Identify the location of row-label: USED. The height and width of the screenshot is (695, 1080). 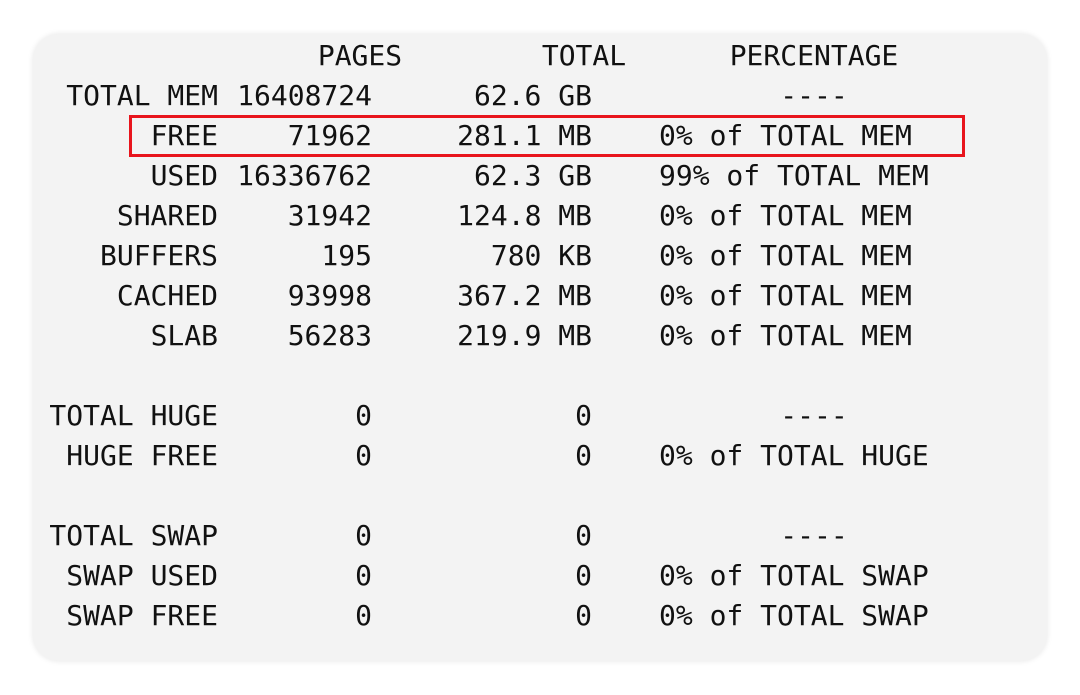
(184, 175).